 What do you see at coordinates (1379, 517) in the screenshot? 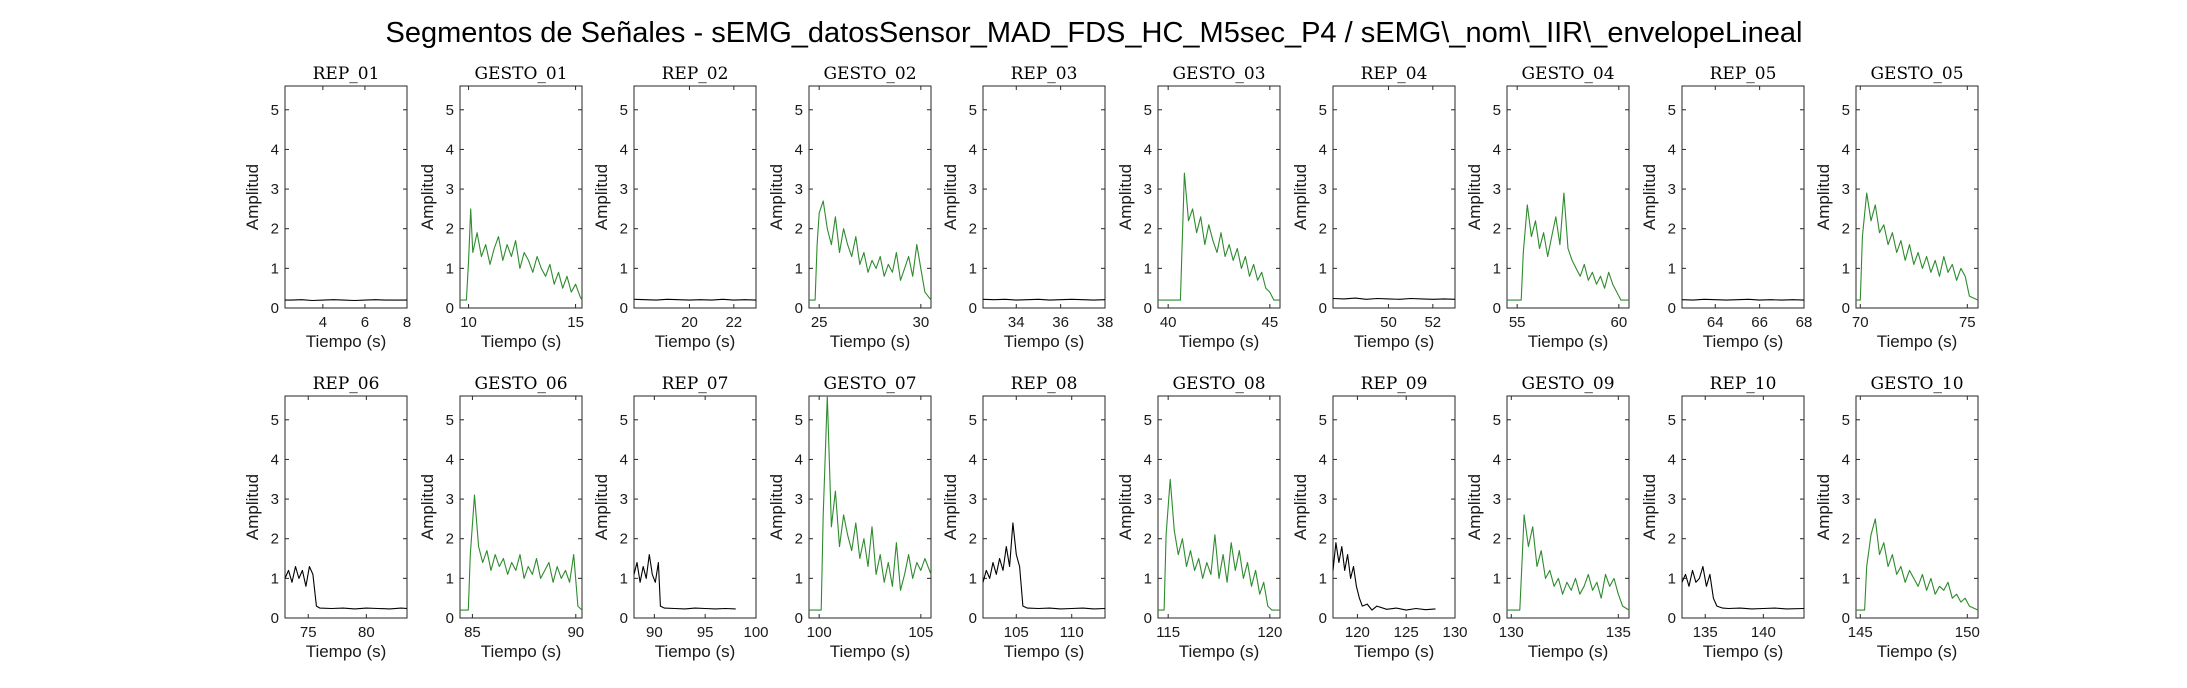
I see `subplot-panel: REP_09 0 1 2 3 4 5 120 125 130 Tiempo (s) Amplitud` at bounding box center [1379, 517].